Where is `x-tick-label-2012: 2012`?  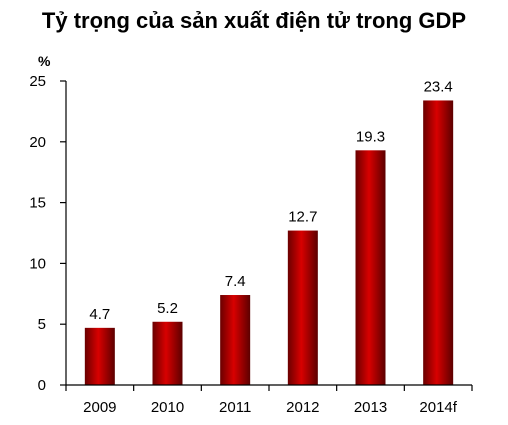 x-tick-label-2012: 2012 is located at coordinates (302, 407).